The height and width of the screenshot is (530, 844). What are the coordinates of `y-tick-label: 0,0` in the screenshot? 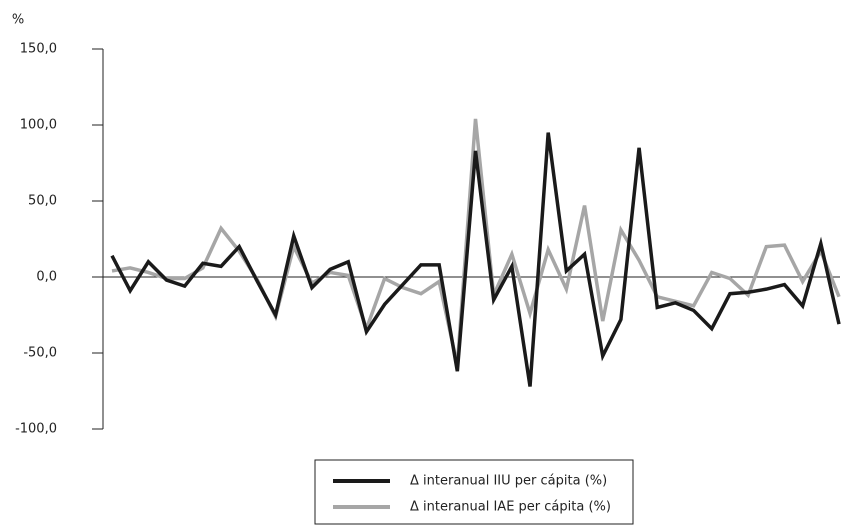 It's located at (46, 277).